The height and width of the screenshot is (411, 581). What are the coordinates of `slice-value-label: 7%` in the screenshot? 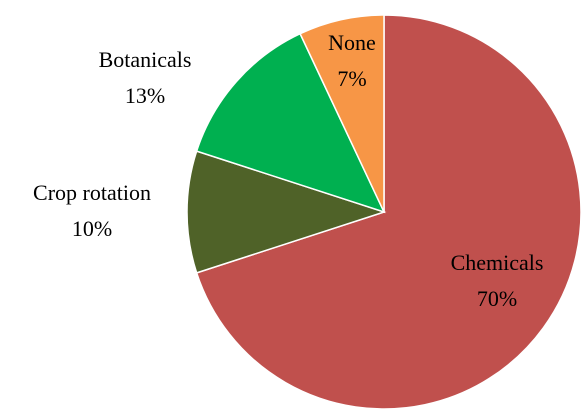 It's located at (351, 78).